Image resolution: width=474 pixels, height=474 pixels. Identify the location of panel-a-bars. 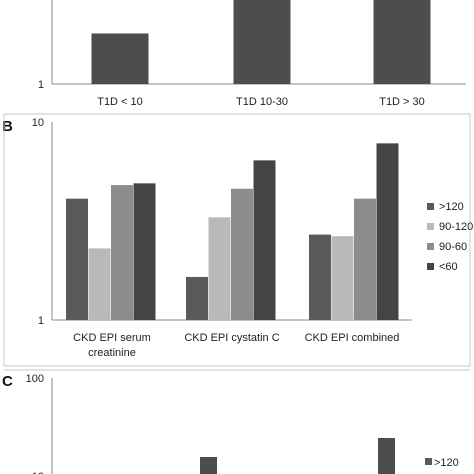
(261, 42).